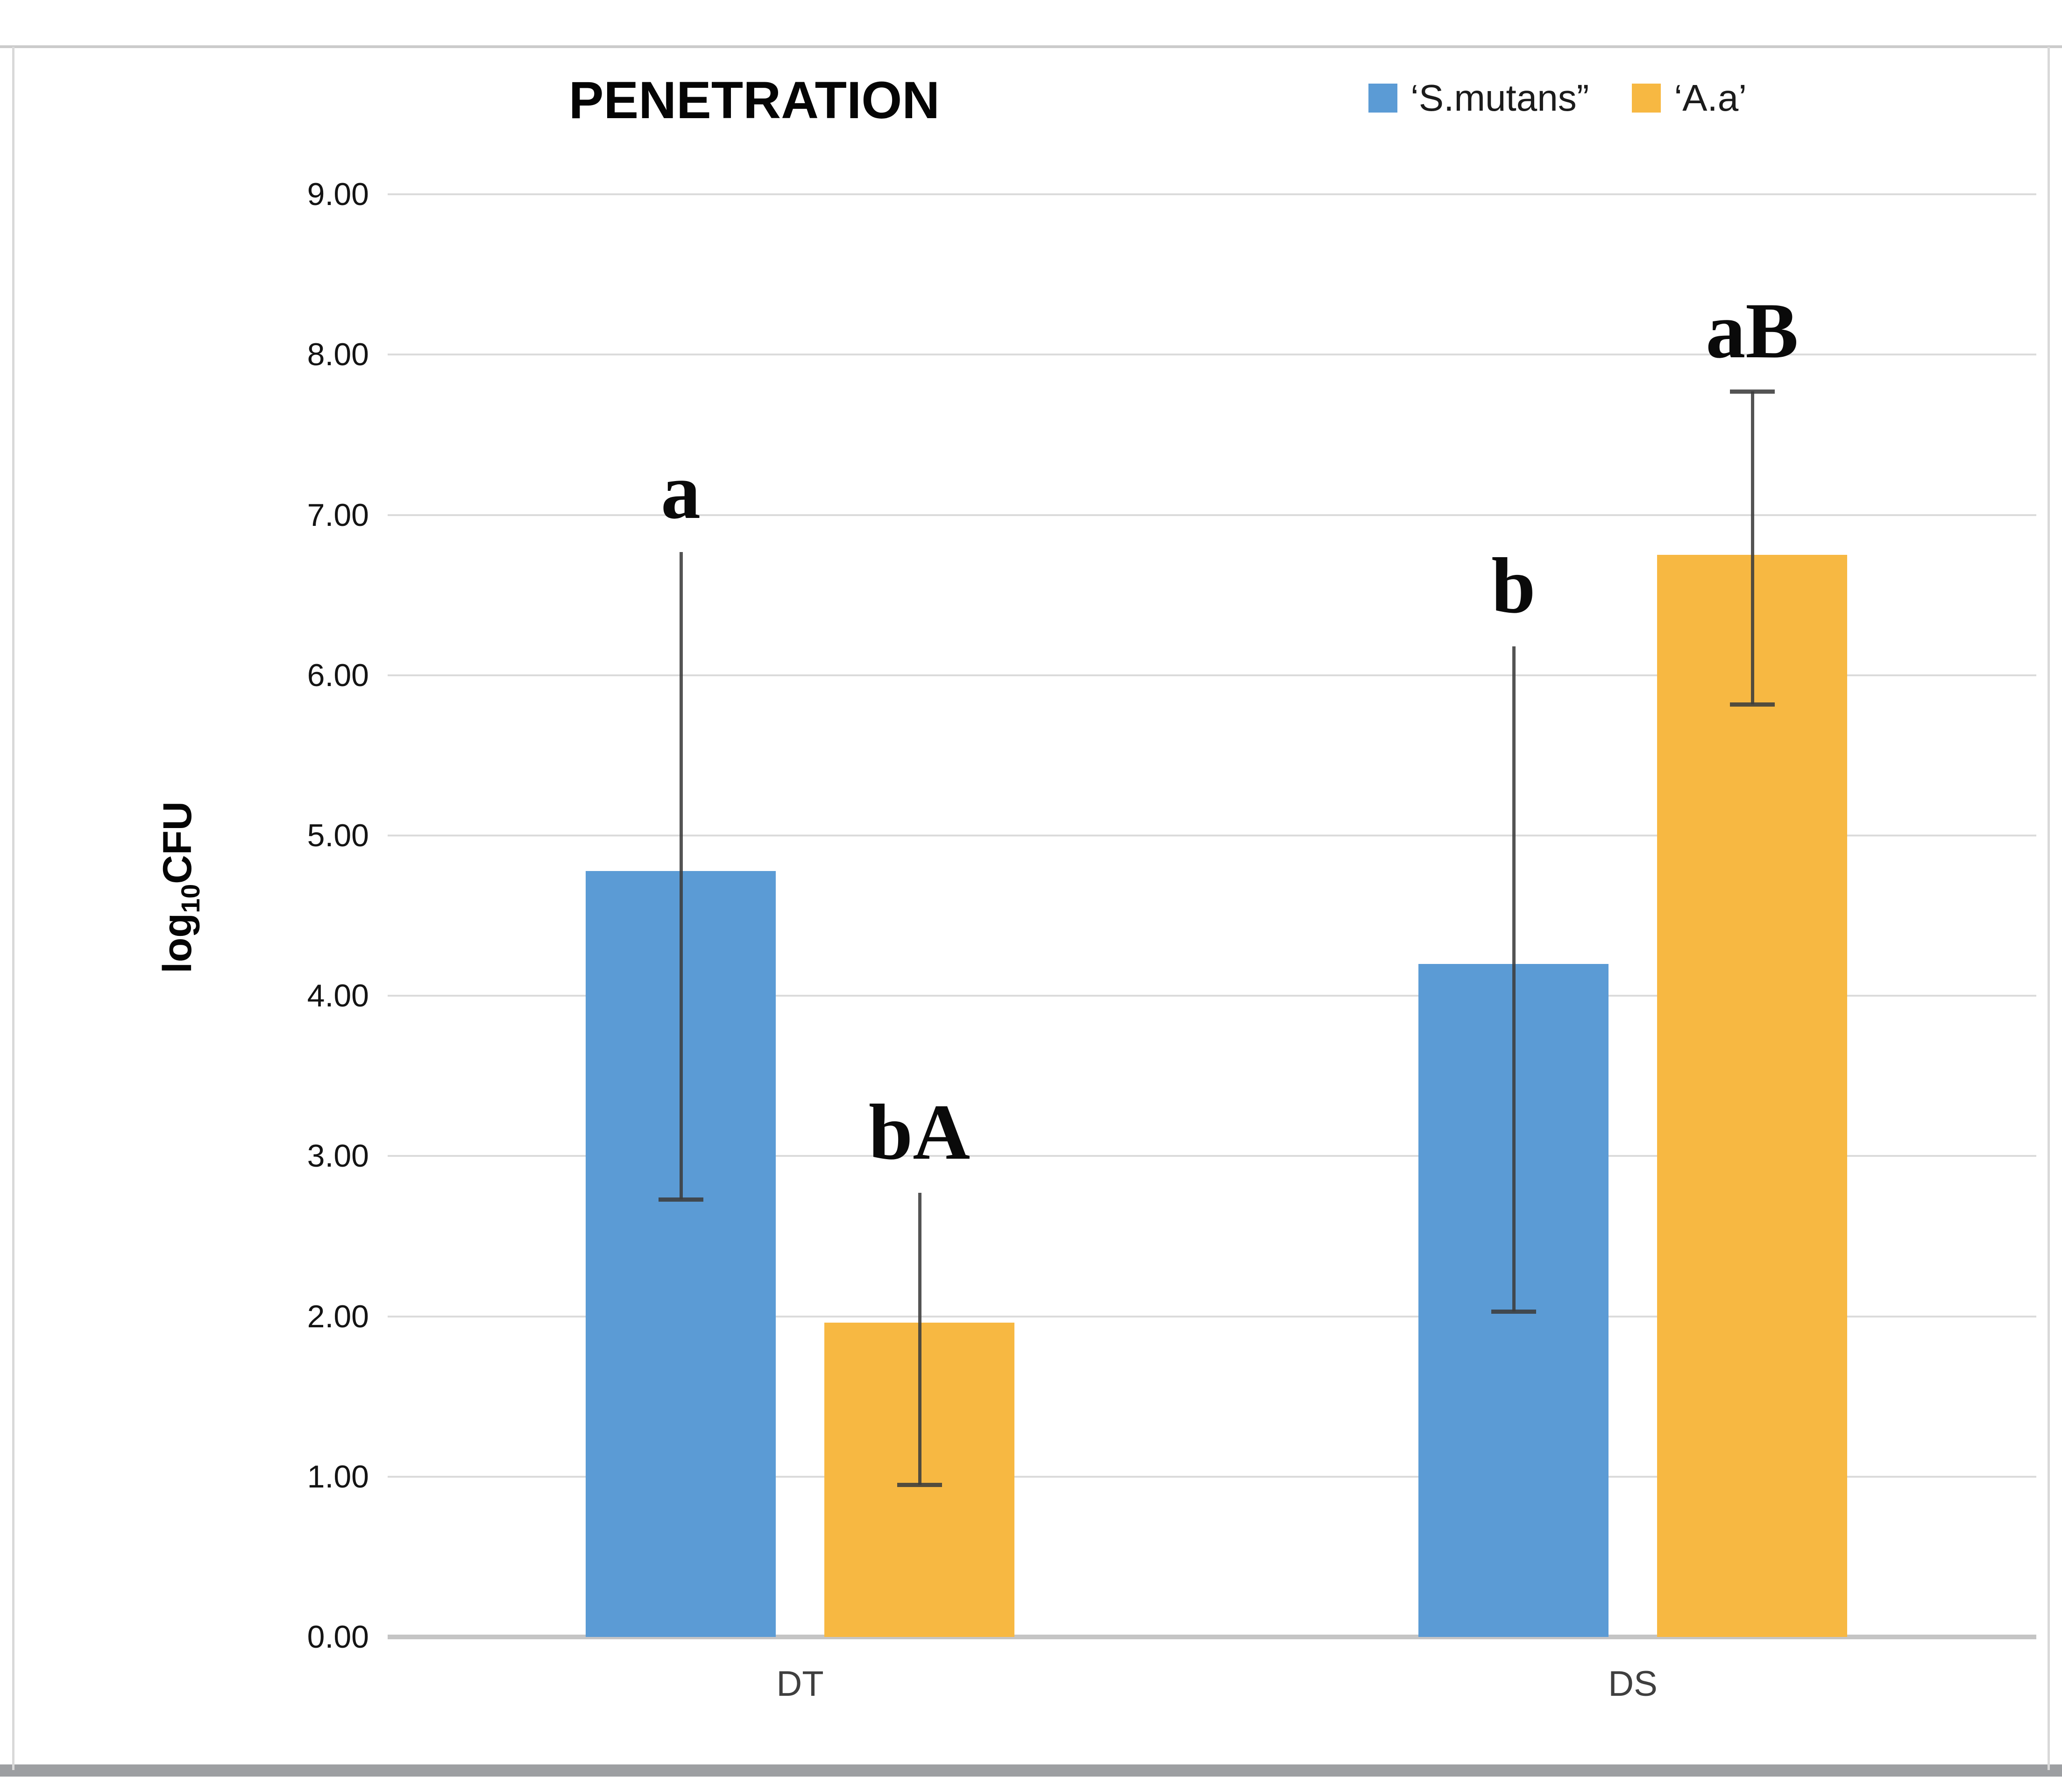  Describe the element at coordinates (338, 194) in the screenshot. I see `y-tick-label-9.00: 9.00` at that location.